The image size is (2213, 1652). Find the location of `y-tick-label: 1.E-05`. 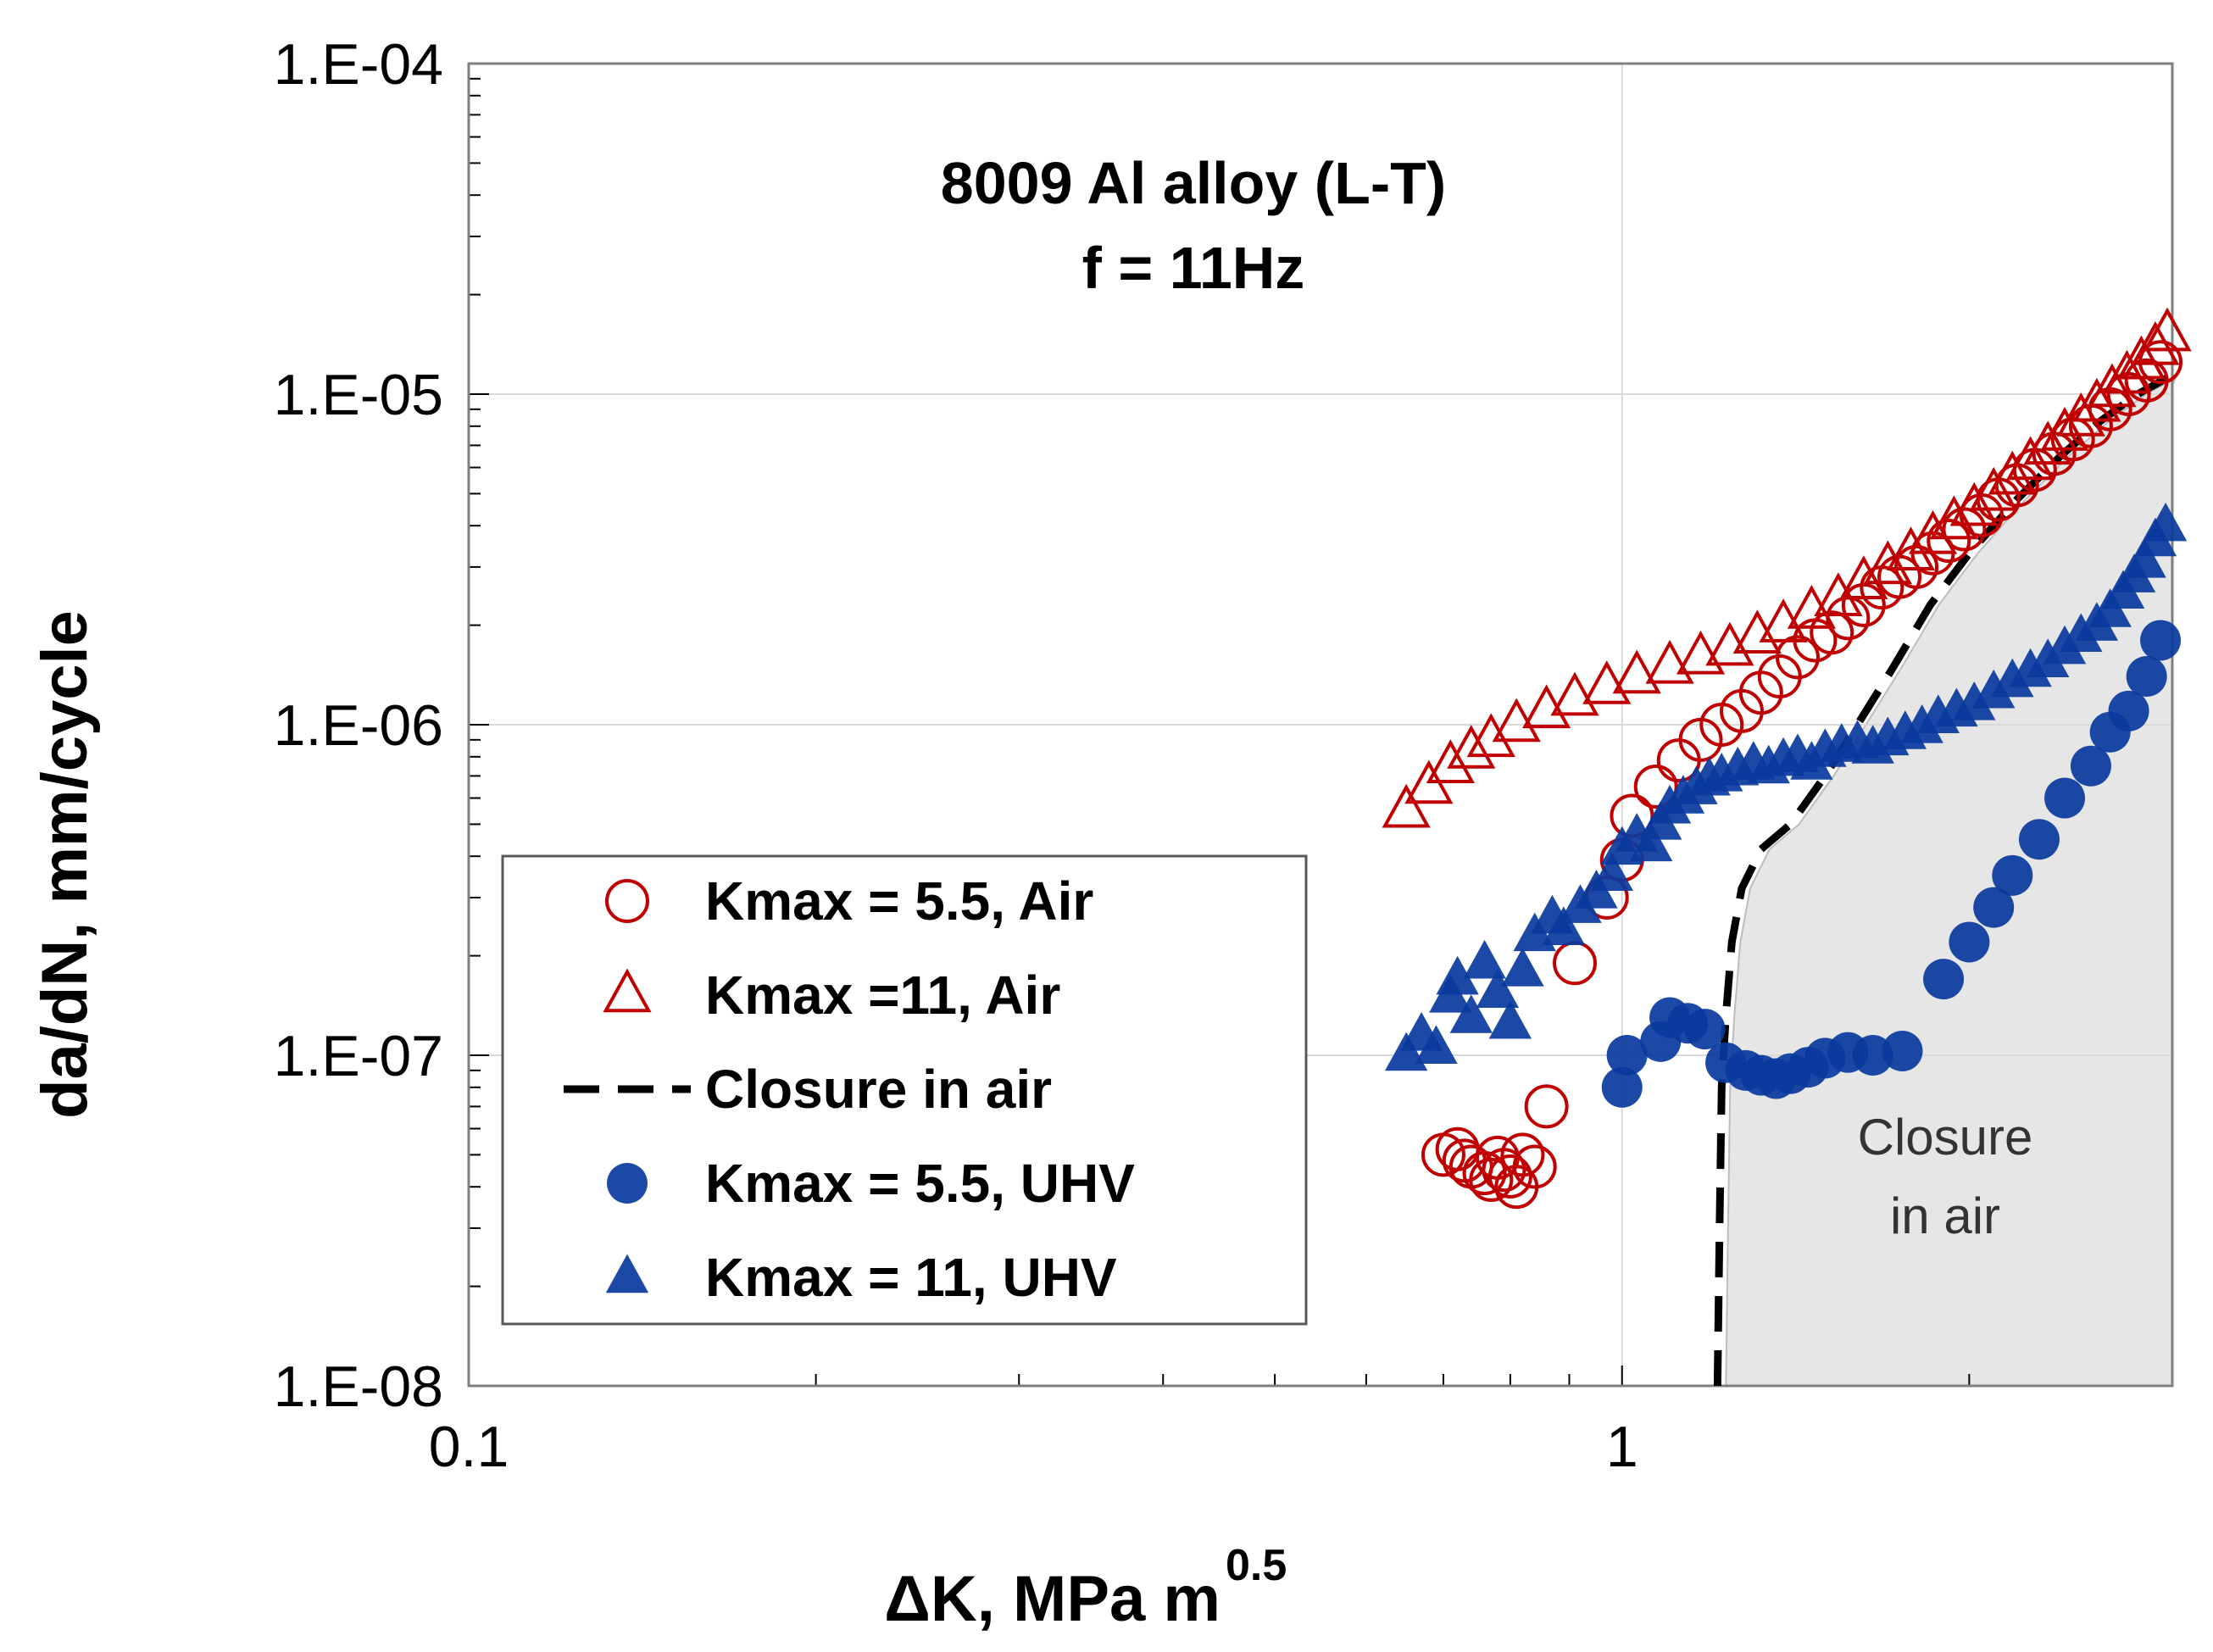

y-tick-label: 1.E-05 is located at coordinates (358, 395).